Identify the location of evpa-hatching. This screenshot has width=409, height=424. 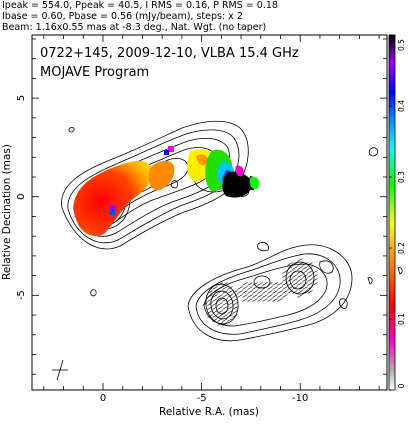
(260, 292).